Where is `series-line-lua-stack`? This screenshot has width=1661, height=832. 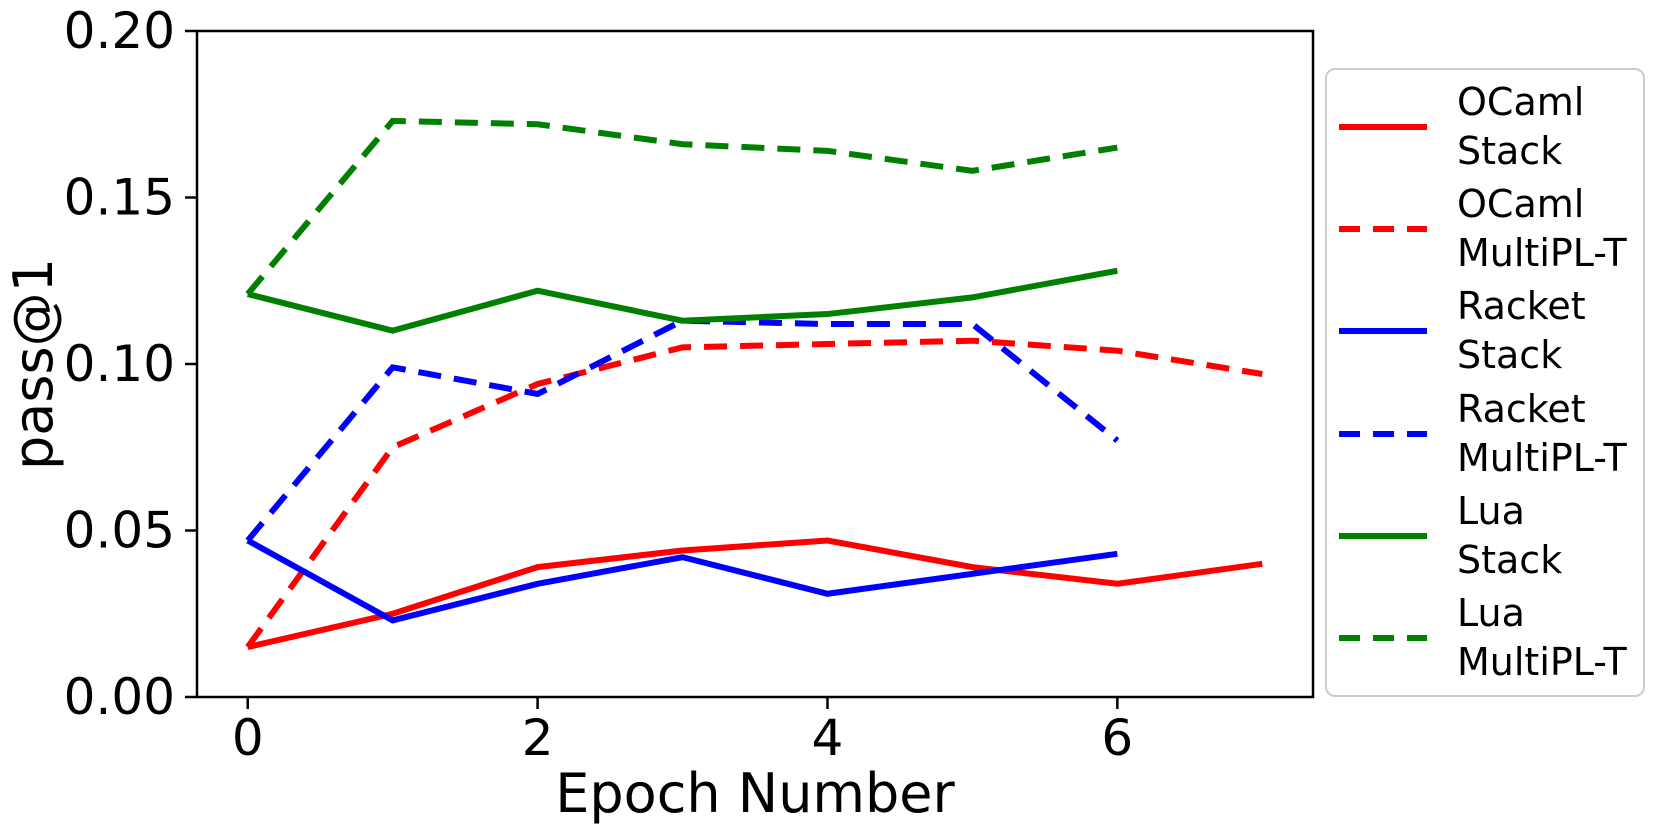 series-line-lua-stack is located at coordinates (682, 300).